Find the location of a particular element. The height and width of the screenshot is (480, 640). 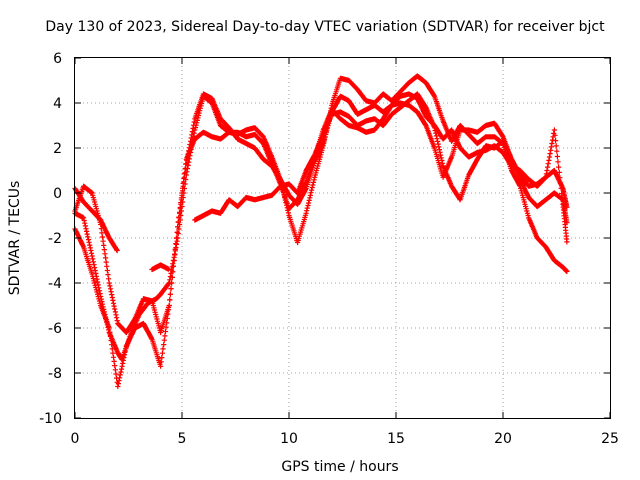

x-axis-title: GPS time / hours is located at coordinates (339, 467).